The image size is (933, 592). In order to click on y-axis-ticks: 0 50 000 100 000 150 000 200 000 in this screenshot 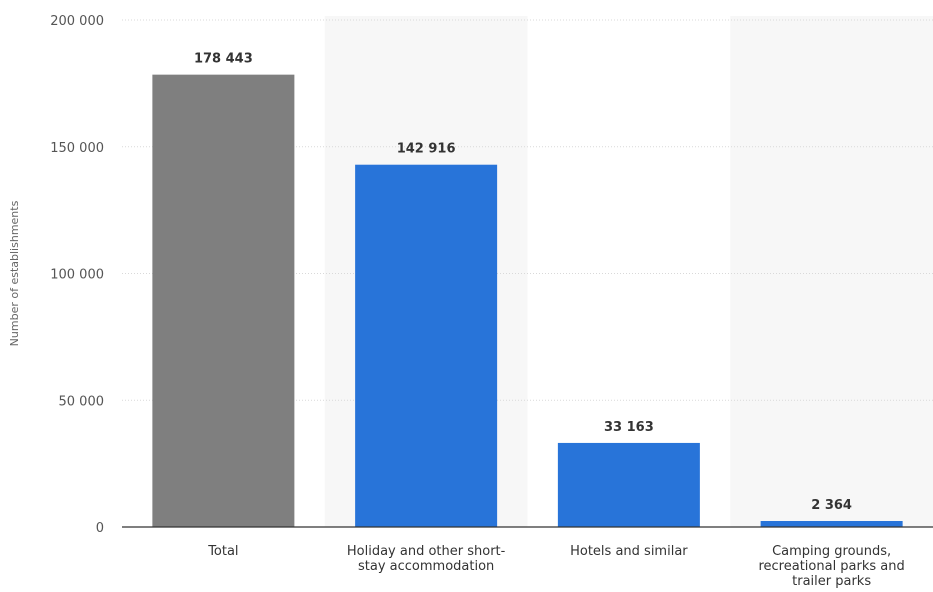, I will do `click(77, 275)`.